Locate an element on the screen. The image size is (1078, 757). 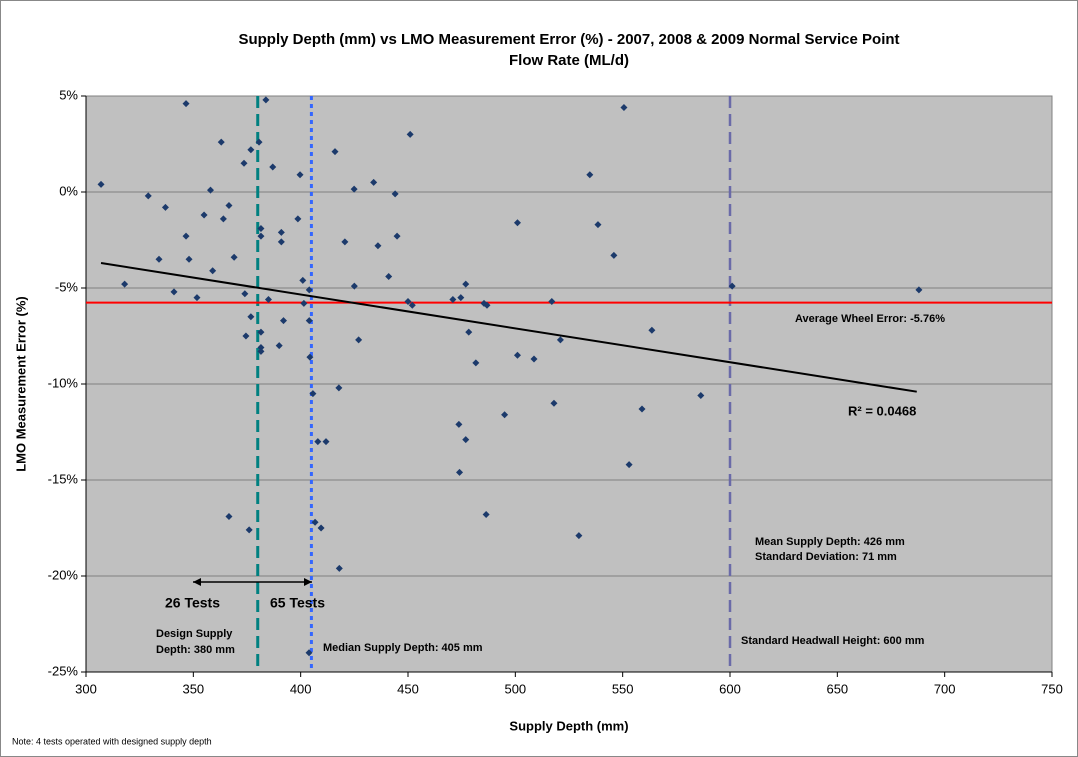
y-tick-label: -20% is located at coordinates (63, 574).